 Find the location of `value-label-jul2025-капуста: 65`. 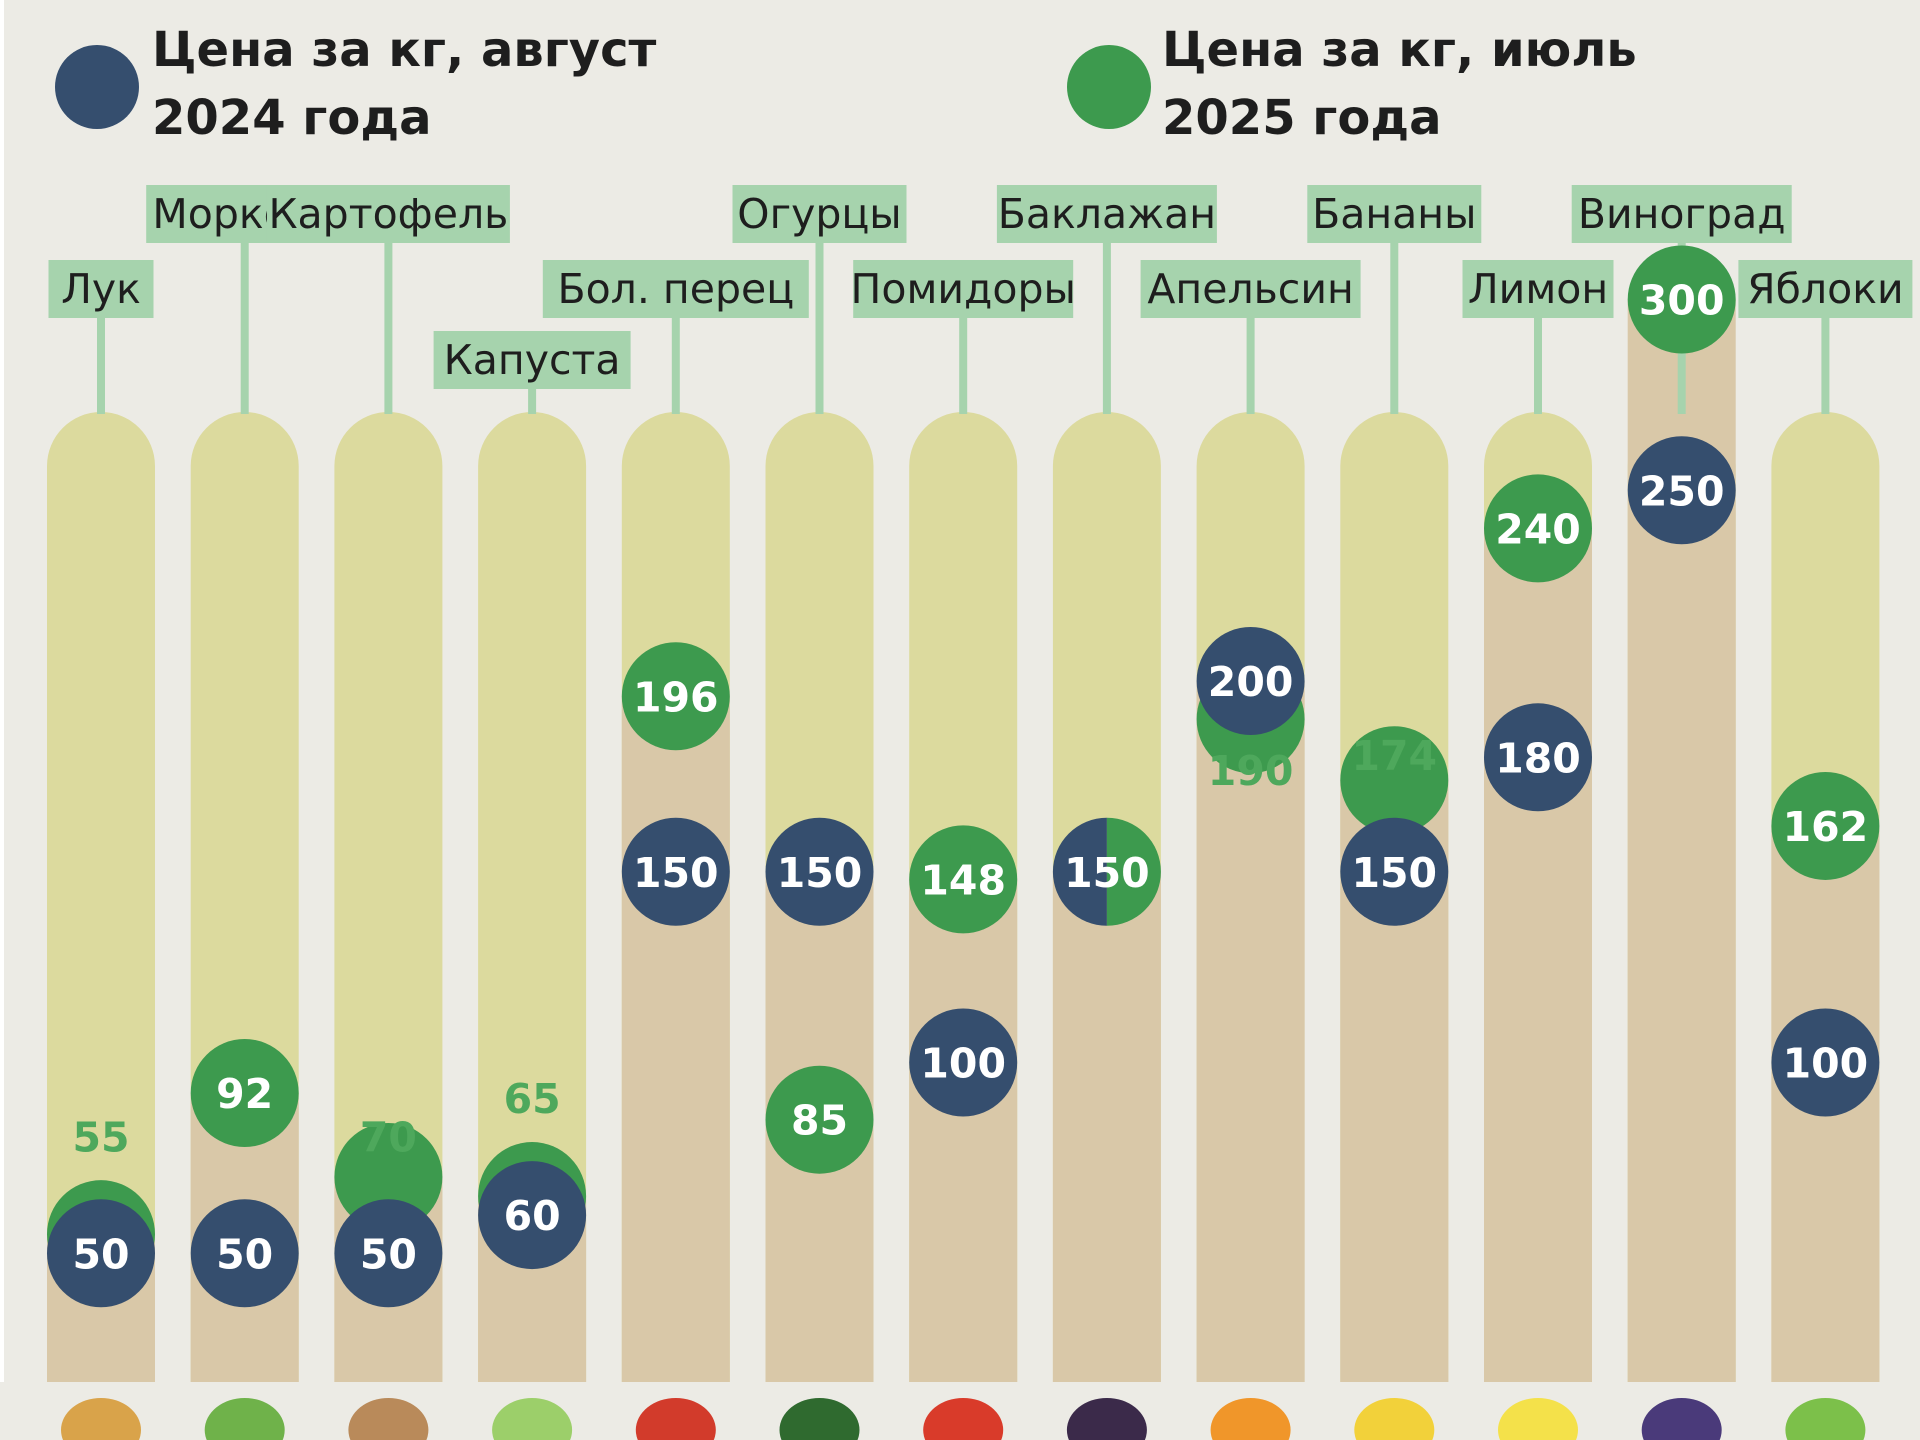

value-label-jul2025-капуста: 65 is located at coordinates (532, 1099).